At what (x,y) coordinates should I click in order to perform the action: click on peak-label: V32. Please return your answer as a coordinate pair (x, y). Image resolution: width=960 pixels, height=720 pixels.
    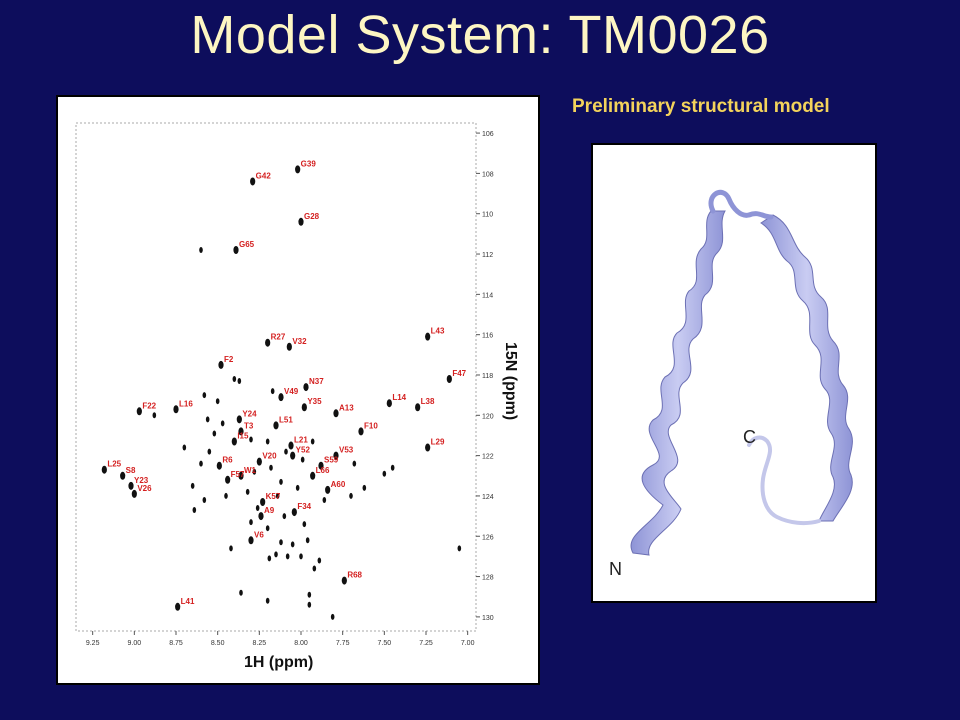
    Looking at the image, I should click on (299, 341).